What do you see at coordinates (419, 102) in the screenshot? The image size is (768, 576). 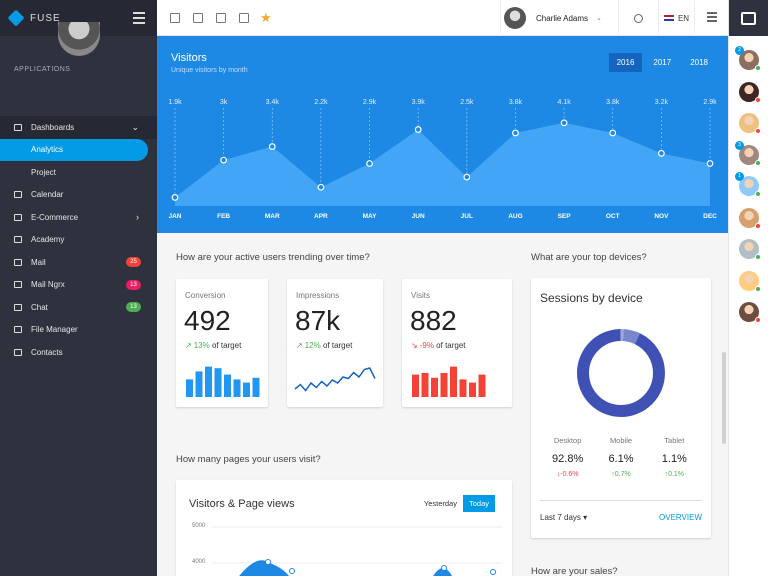 I see `data-label: 3.9k` at bounding box center [419, 102].